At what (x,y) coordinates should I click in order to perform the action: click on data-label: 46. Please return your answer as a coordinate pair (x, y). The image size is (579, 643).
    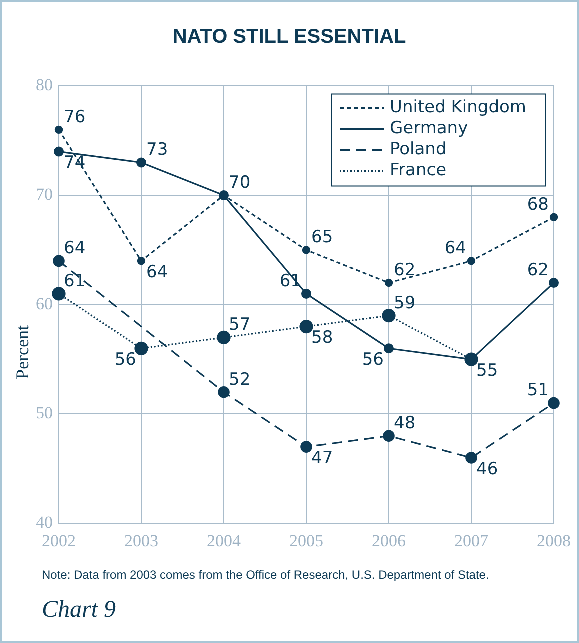
    Looking at the image, I should click on (487, 469).